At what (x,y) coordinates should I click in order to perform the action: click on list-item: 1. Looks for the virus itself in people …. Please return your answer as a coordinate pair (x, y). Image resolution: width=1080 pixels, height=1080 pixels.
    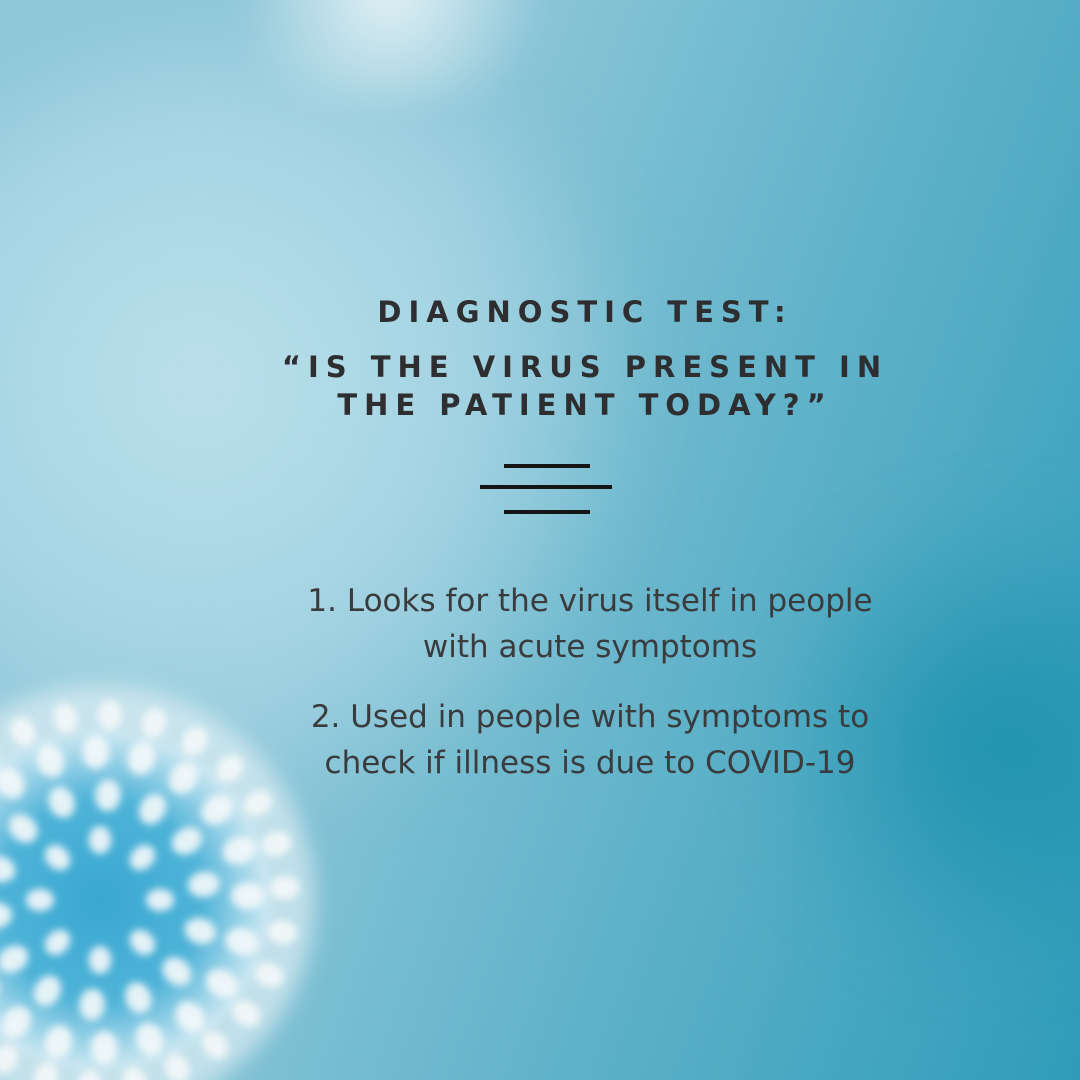
    Looking at the image, I should click on (590, 624).